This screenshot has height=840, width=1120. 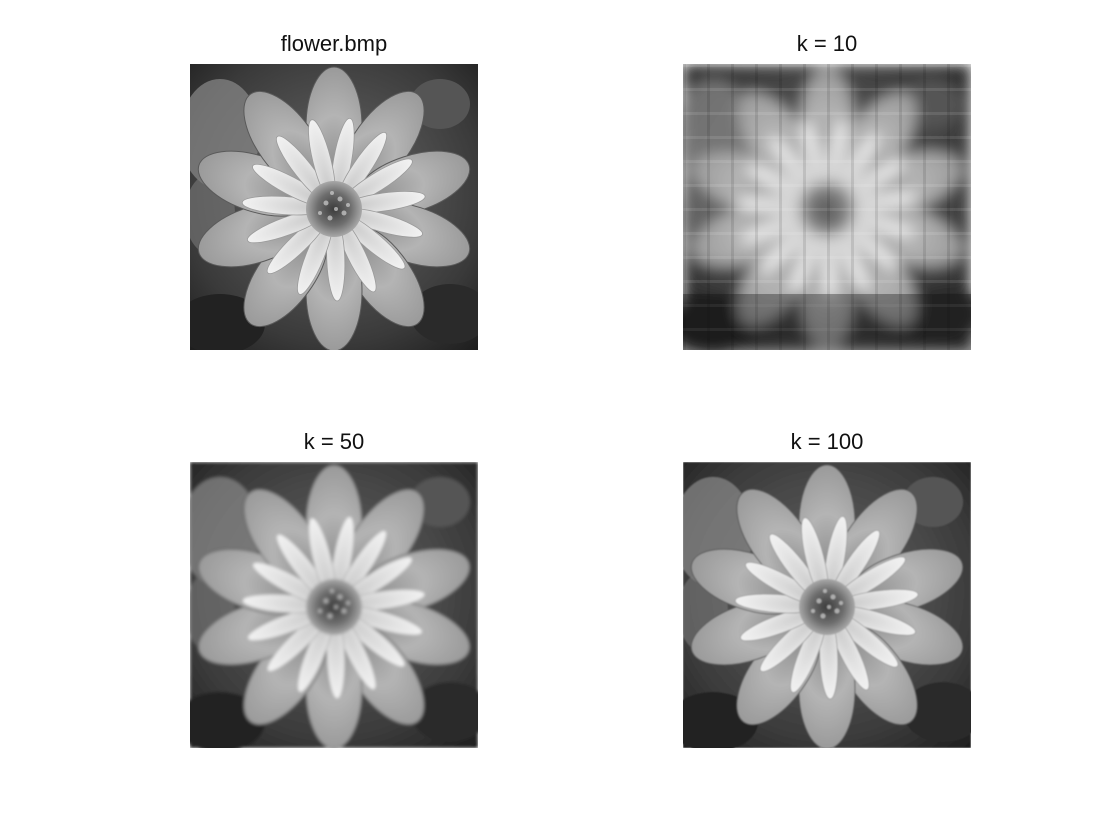 I want to click on flower-image-original, so click(x=334, y=207).